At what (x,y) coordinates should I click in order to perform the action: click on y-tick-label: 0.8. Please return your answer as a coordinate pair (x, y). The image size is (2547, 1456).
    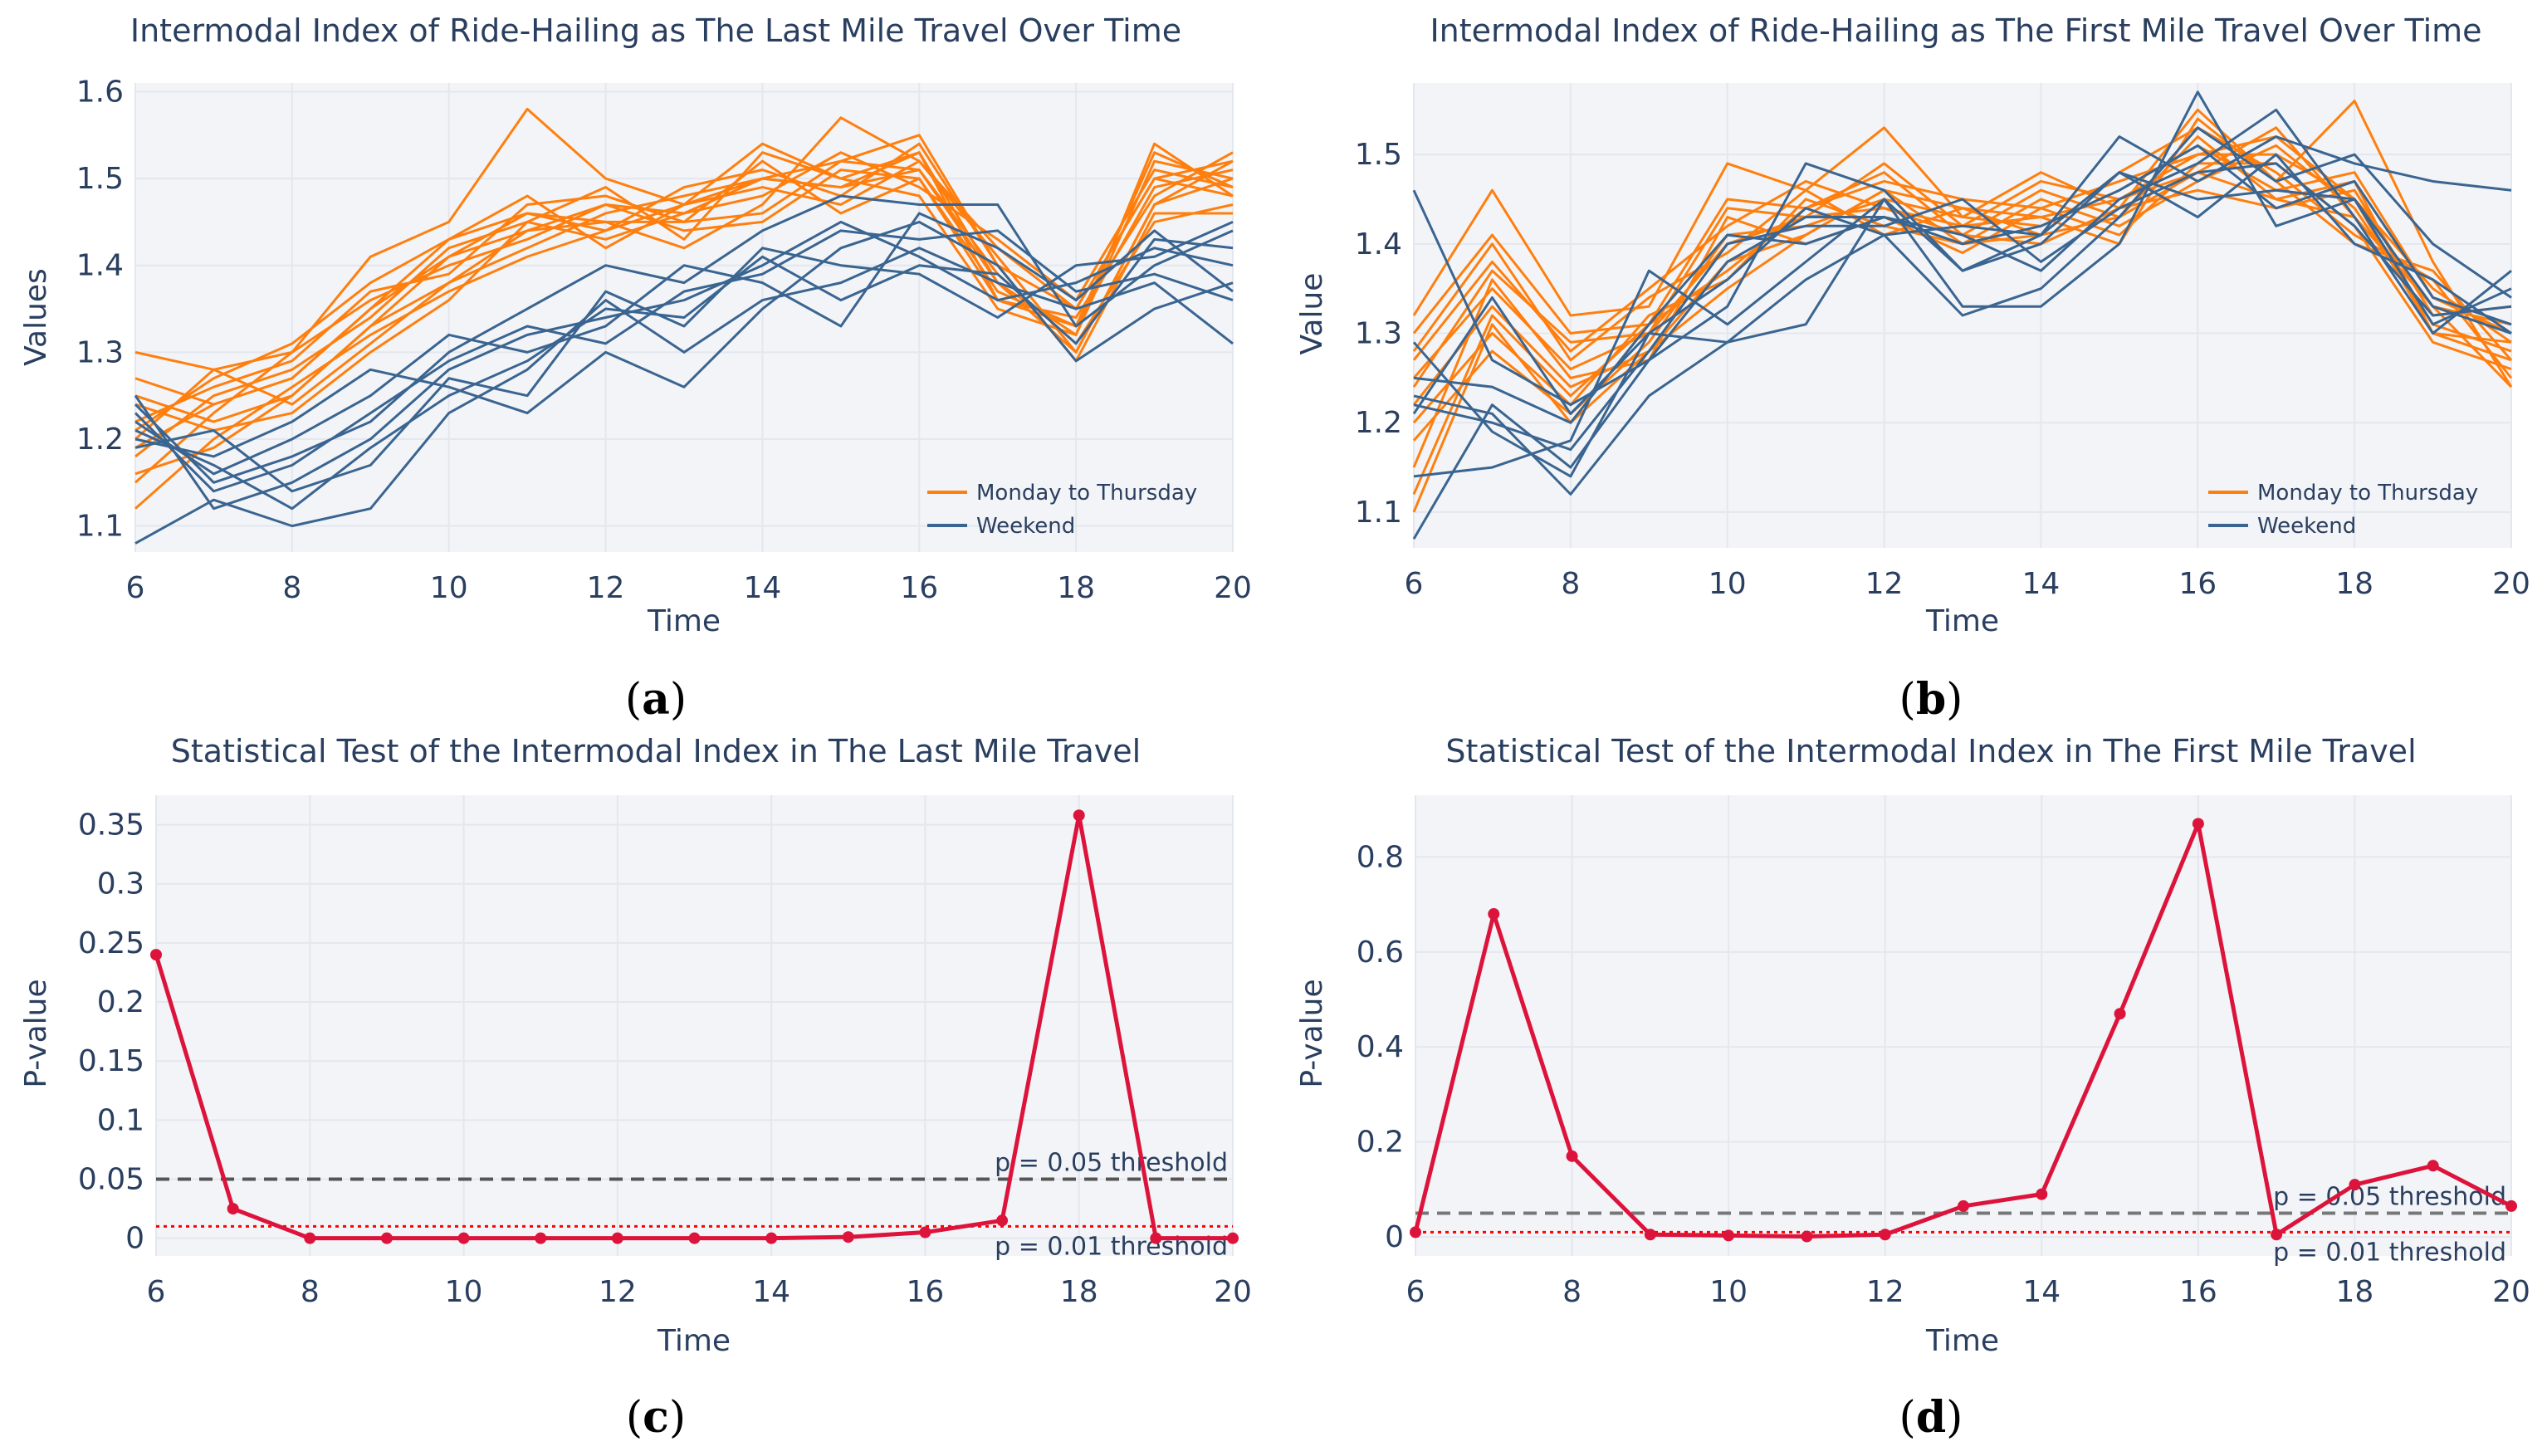
    Looking at the image, I should click on (1380, 857).